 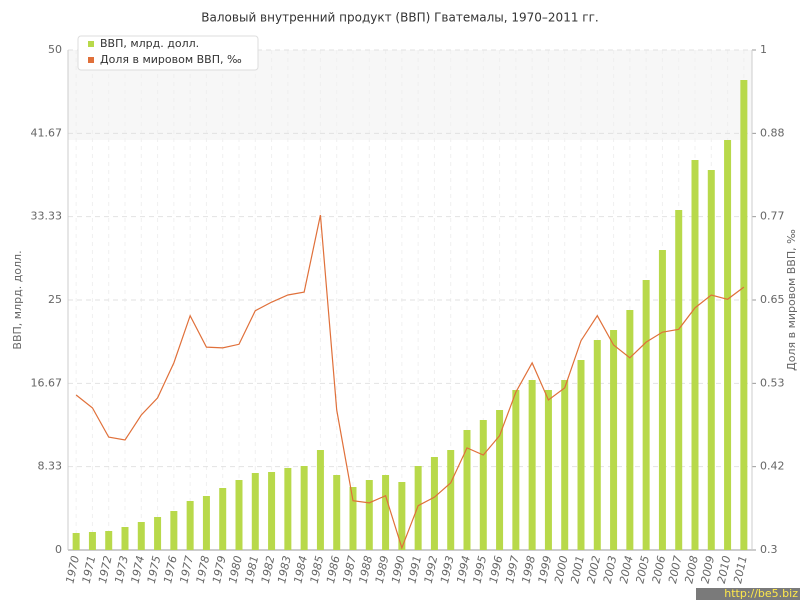 What do you see at coordinates (577, 570) in the screenshot?
I see `x-tick-label: 2001` at bounding box center [577, 570].